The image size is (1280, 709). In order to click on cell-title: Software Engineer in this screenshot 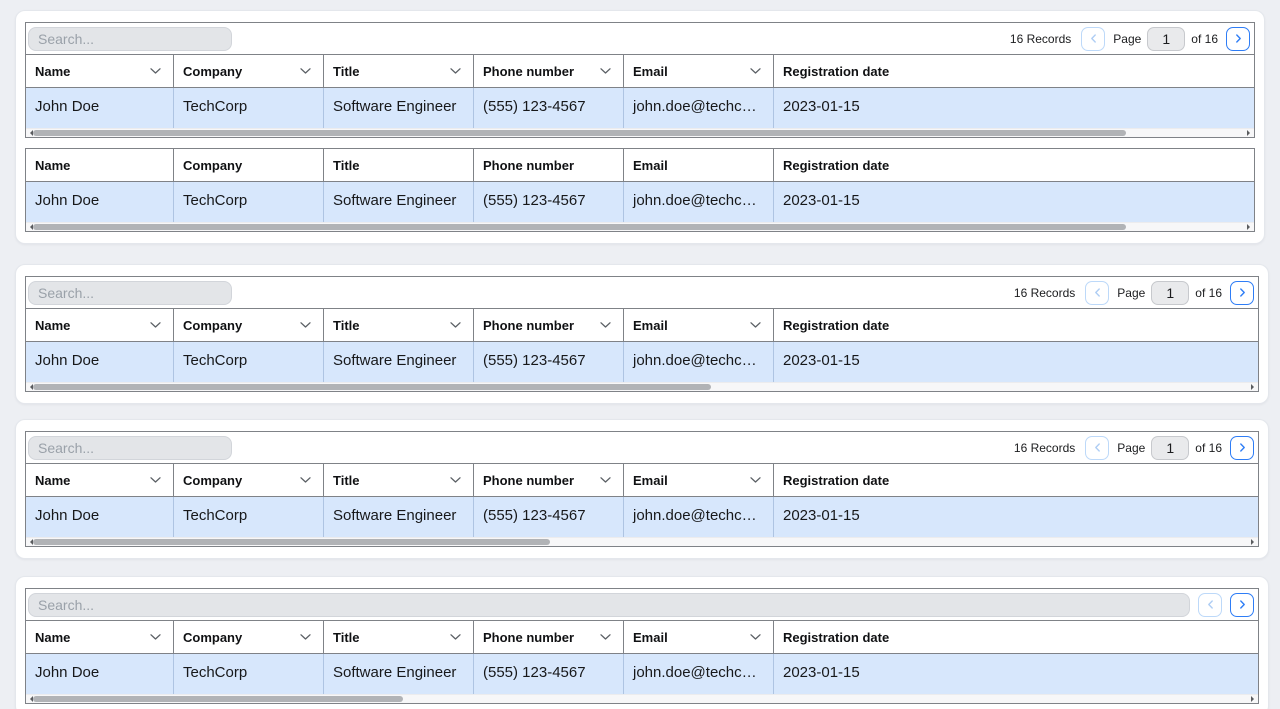, I will do `click(399, 362)`.